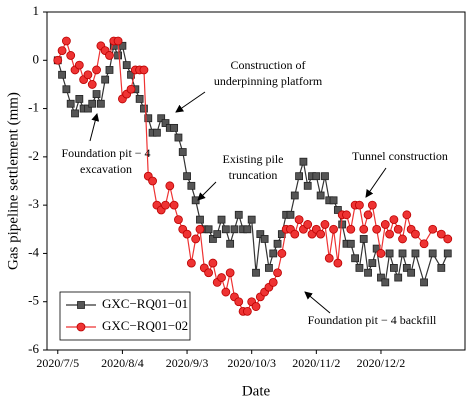 Image resolution: width=474 pixels, height=405 pixels. Describe the element at coordinates (400, 156) in the screenshot. I see `annotation: Tunnel construction` at that location.